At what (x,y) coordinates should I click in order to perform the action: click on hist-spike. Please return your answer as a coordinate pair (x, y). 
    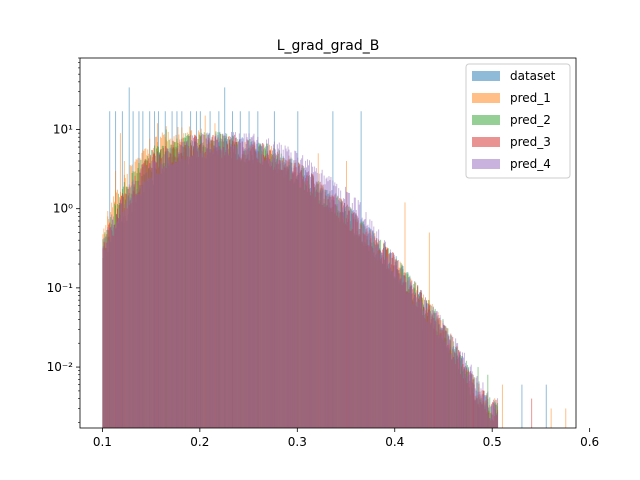
    Looking at the image, I should click on (551, 418).